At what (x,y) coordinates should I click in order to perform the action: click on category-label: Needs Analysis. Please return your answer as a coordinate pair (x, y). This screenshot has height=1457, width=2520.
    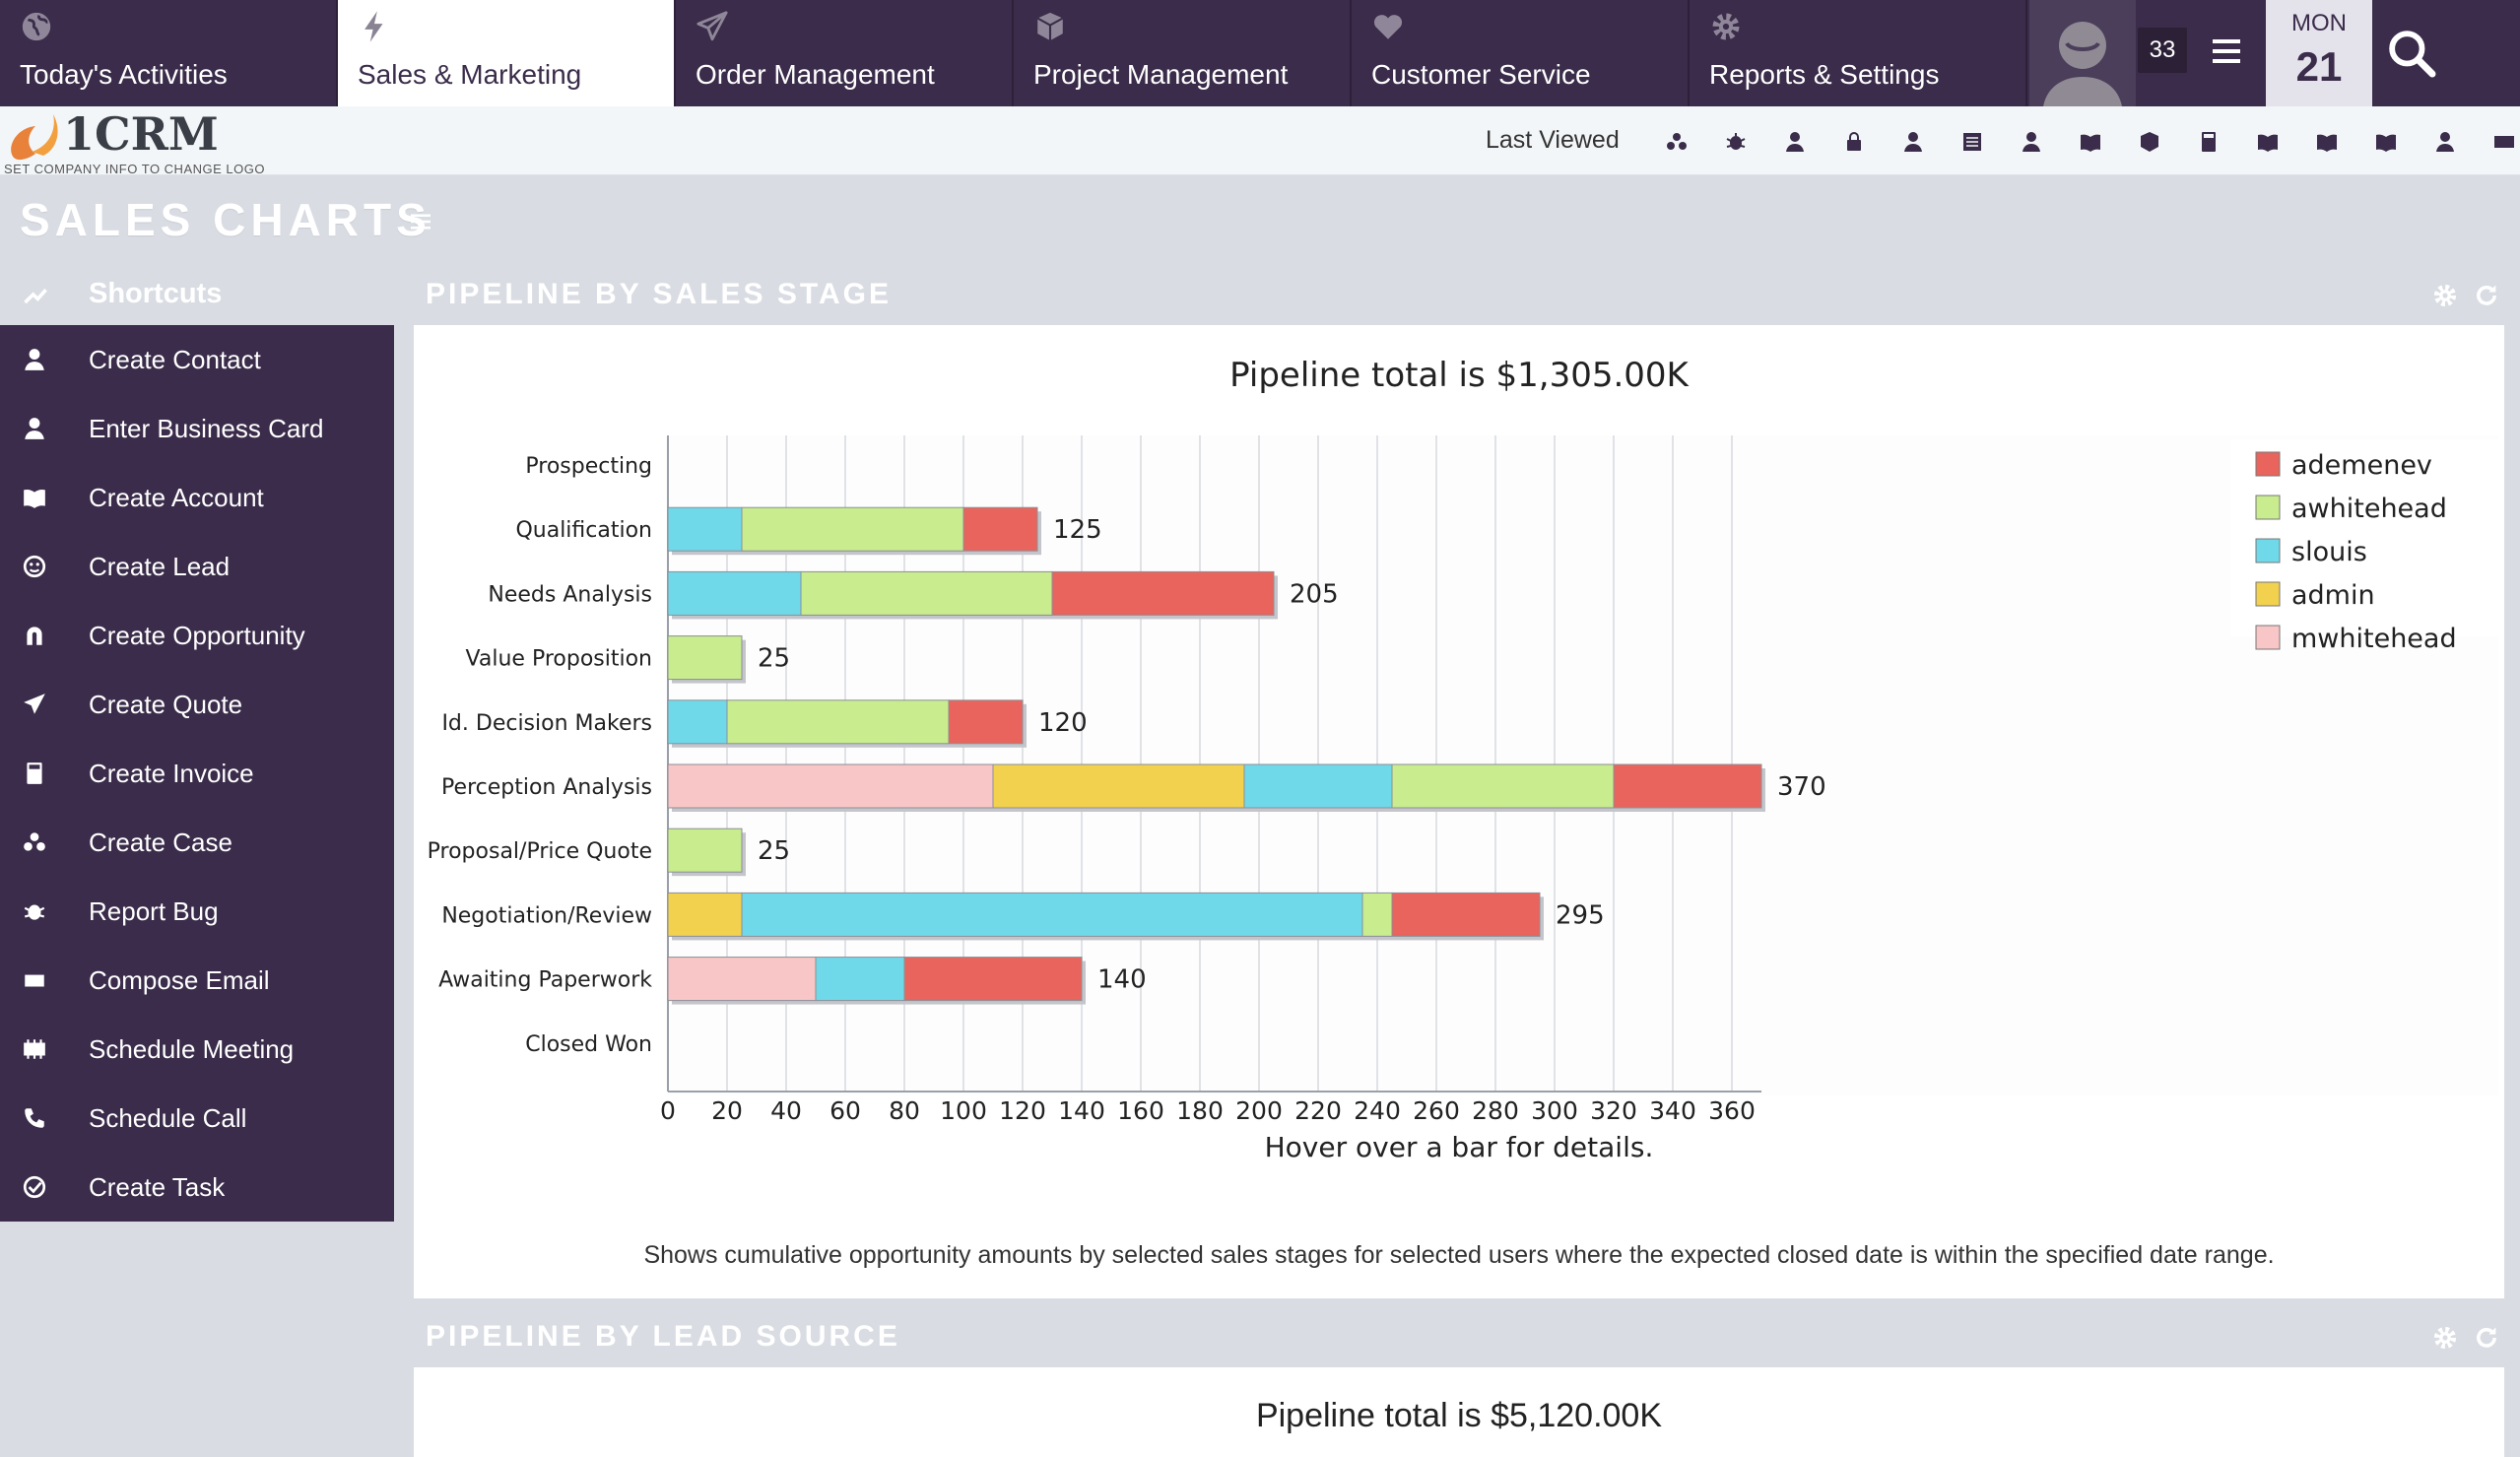
    Looking at the image, I should click on (570, 594).